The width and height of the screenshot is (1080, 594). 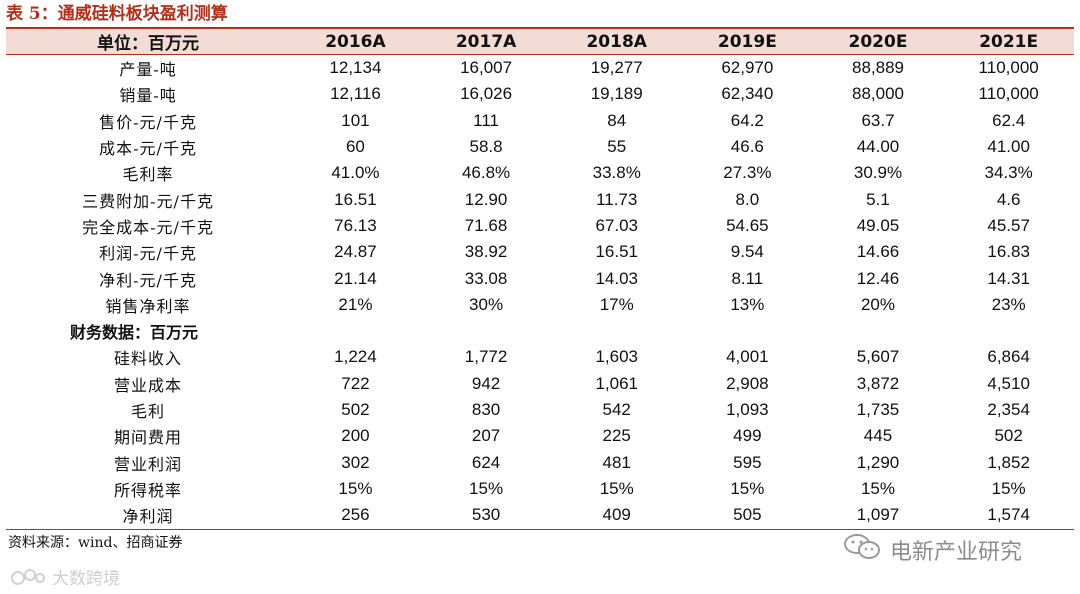 I want to click on row-label: 所得税率, so click(x=148, y=490).